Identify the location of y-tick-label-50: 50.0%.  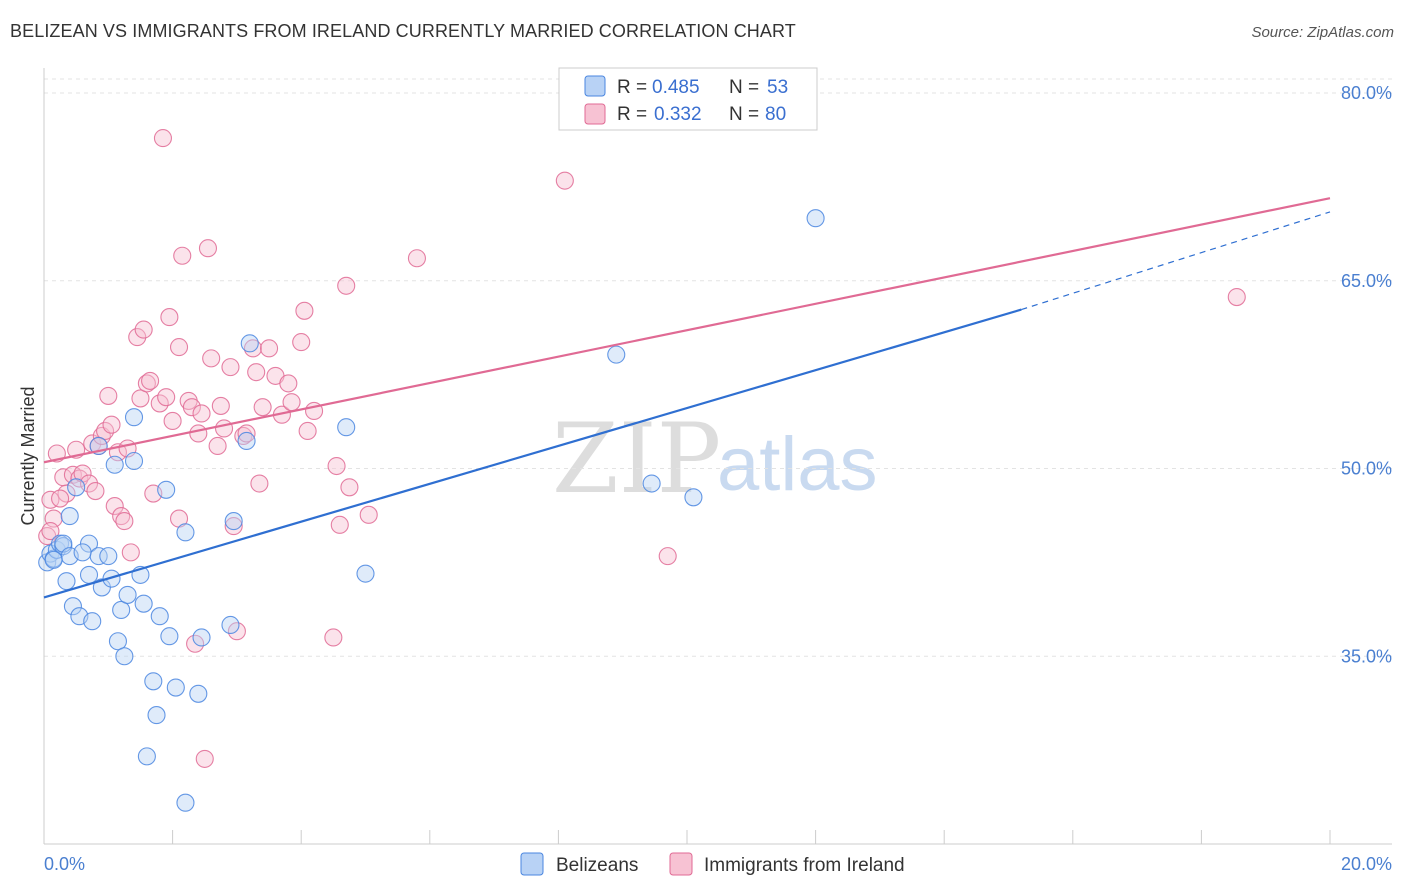
(1366, 469).